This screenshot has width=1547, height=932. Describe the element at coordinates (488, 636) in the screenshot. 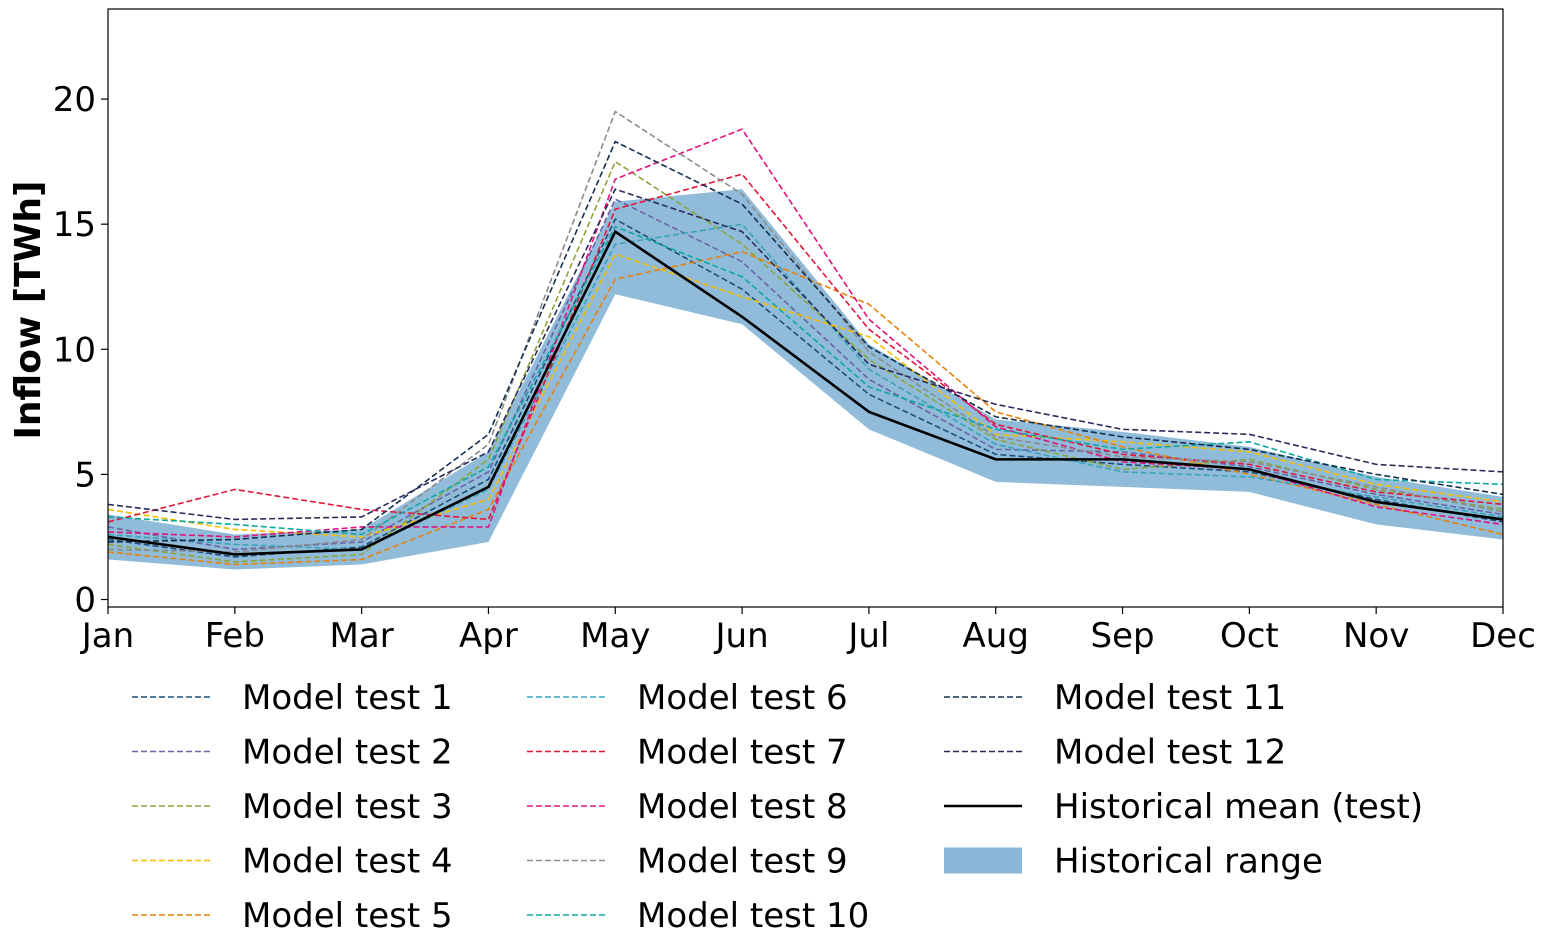

I see `x-tick-label: Apr` at that location.